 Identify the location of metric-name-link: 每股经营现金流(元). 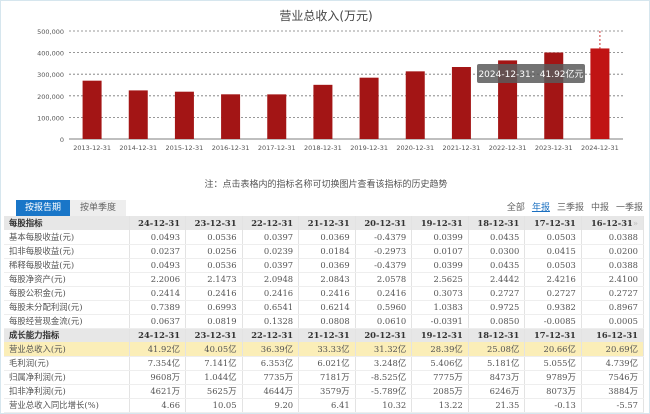
(67, 321).